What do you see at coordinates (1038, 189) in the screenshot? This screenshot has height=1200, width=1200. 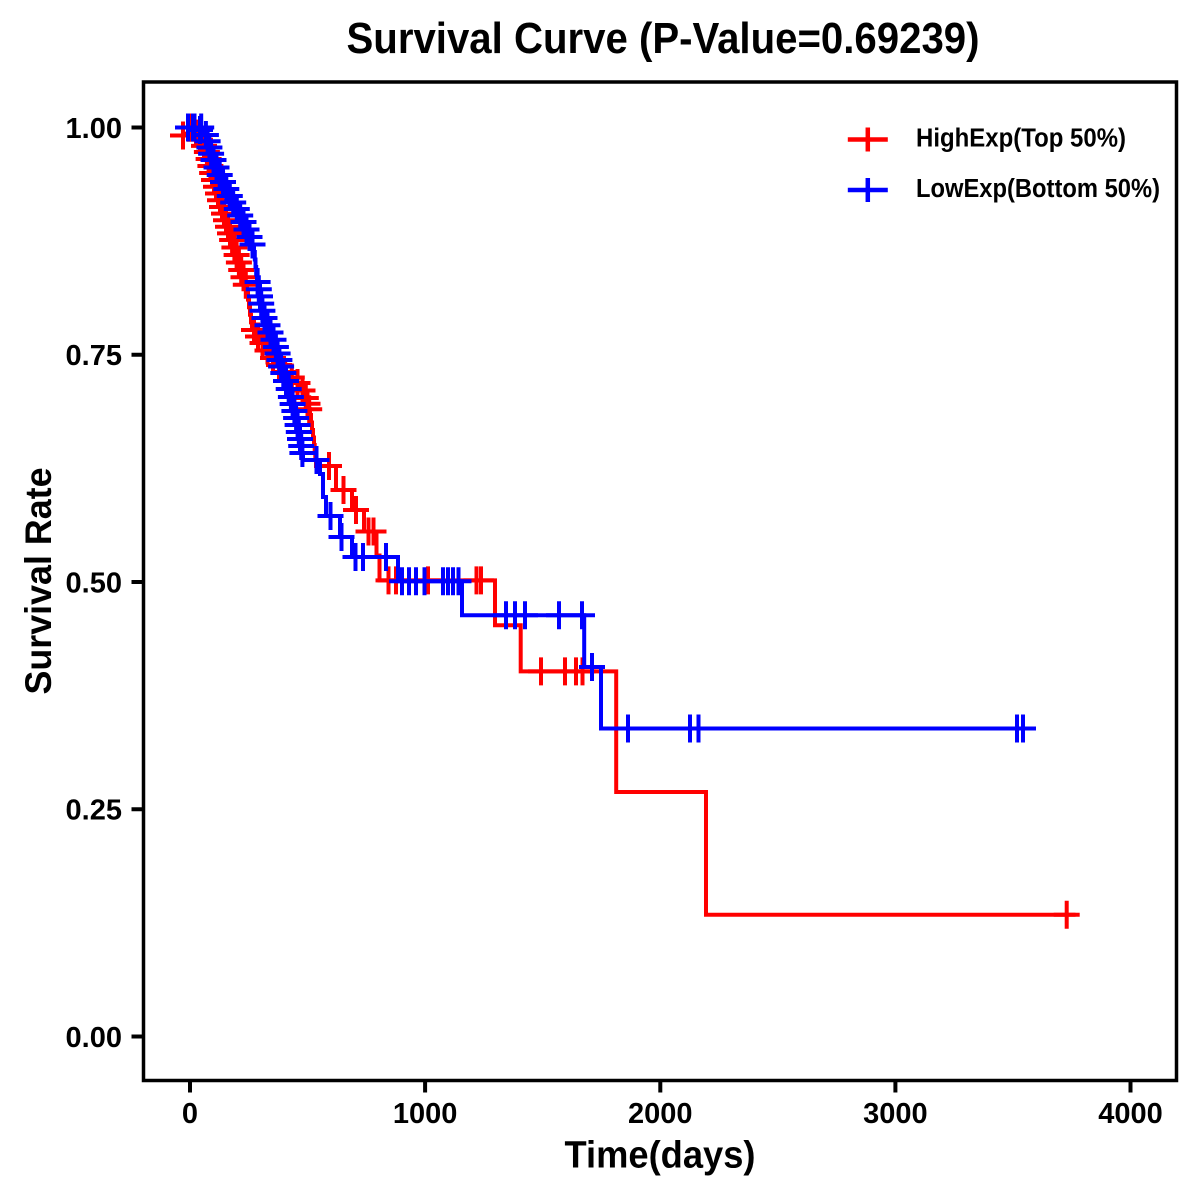 I see `svg-text: LowExp(Bottom 50%)` at bounding box center [1038, 189].